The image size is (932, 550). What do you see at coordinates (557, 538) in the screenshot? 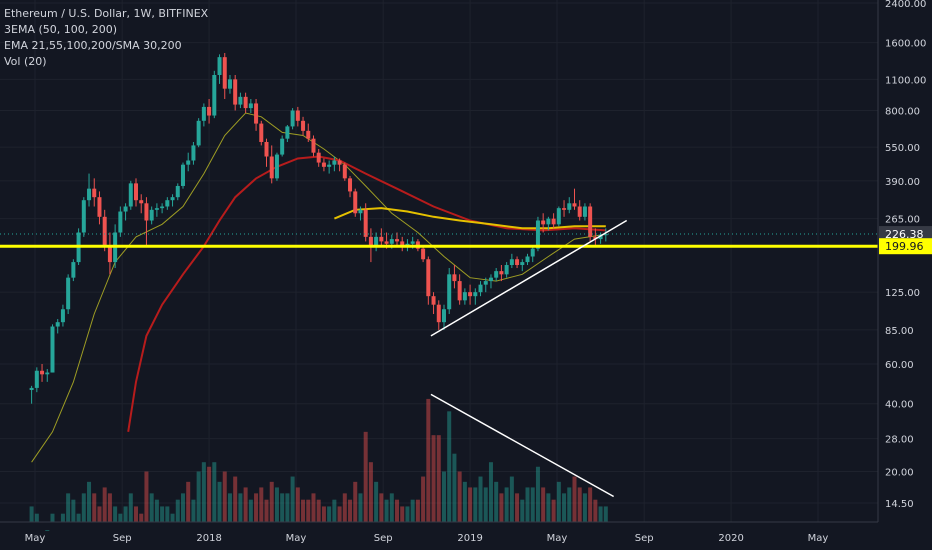
I see `x-tick-label: May` at bounding box center [557, 538].